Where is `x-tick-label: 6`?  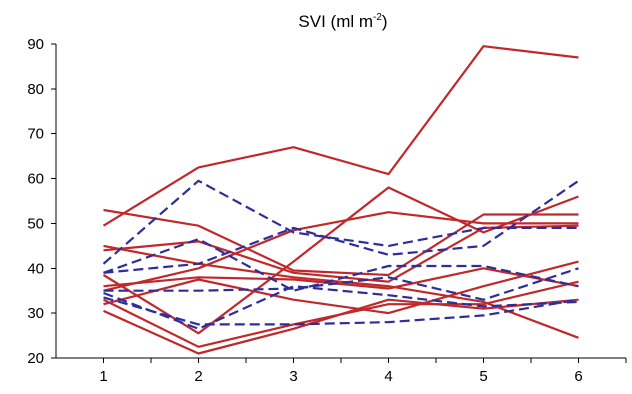 x-tick-label: 6 is located at coordinates (578, 376).